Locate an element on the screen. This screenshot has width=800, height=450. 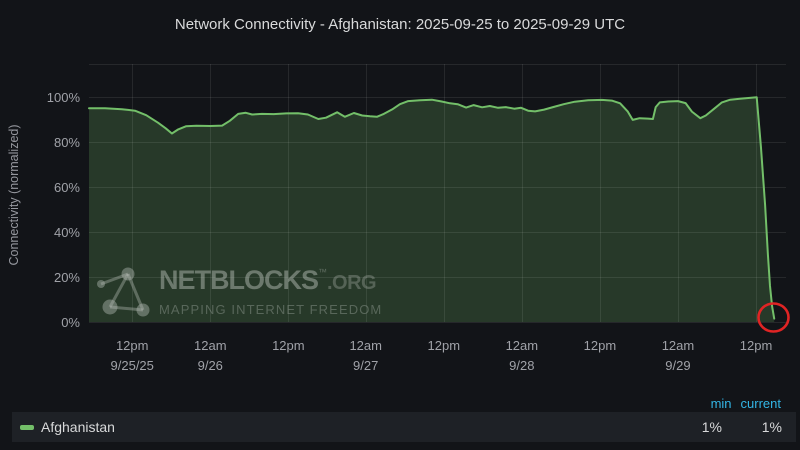
watermark-trademark-symbol: ™ is located at coordinates (322, 272).